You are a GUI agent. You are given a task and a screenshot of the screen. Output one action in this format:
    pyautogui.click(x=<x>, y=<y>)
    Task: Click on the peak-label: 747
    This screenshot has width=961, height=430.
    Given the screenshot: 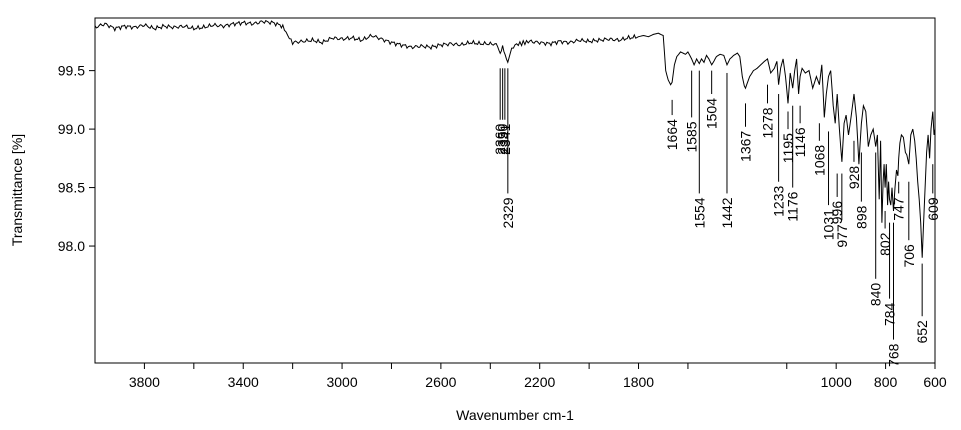 What is the action you would take?
    pyautogui.click(x=899, y=209)
    